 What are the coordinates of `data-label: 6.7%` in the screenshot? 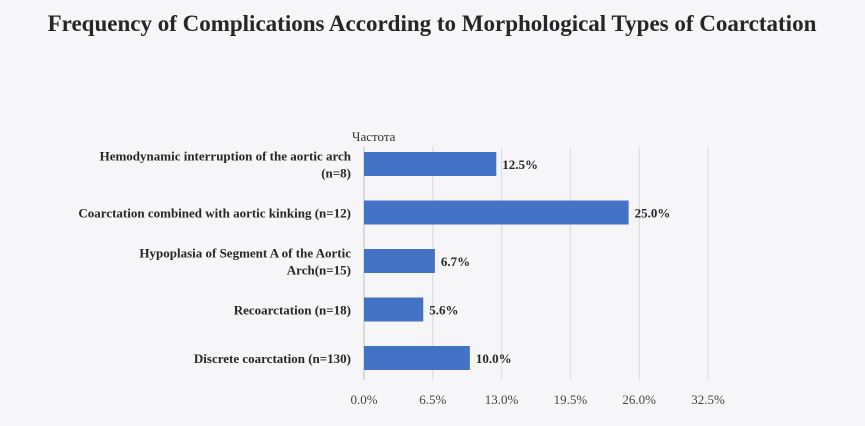 It's located at (455, 261).